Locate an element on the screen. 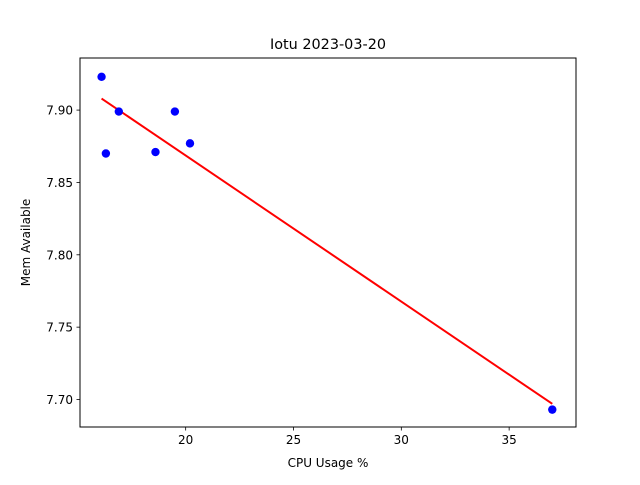  y-tick-label: 7.80 is located at coordinates (59, 255).